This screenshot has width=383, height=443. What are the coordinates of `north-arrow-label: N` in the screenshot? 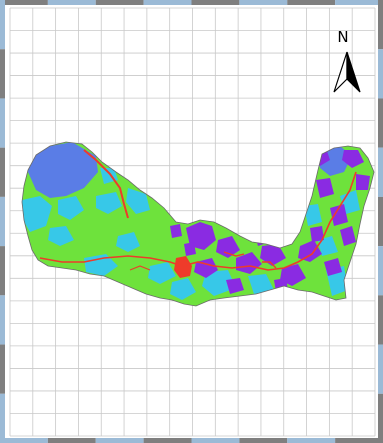 It's located at (342, 37).